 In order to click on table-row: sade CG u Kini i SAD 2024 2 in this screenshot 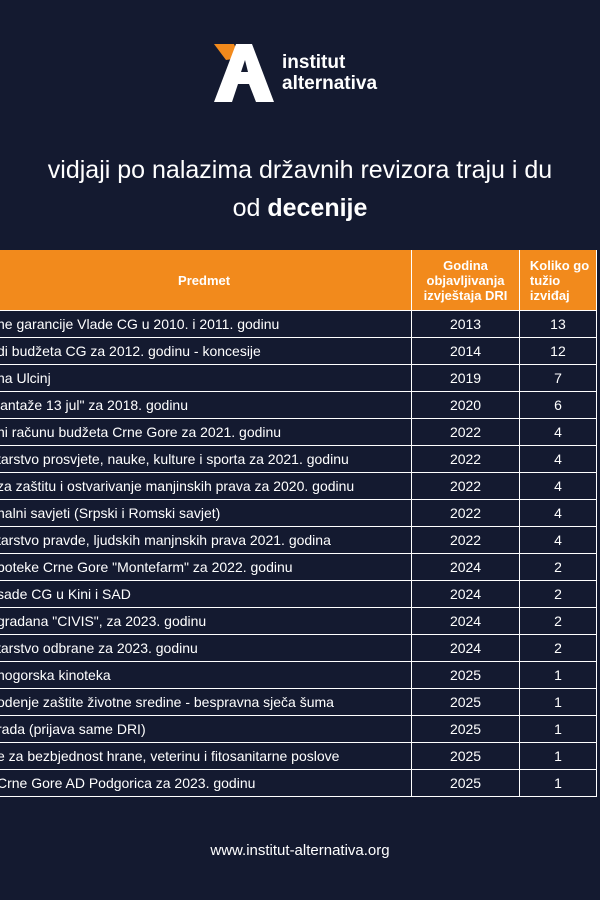, I will do `click(299, 594)`.